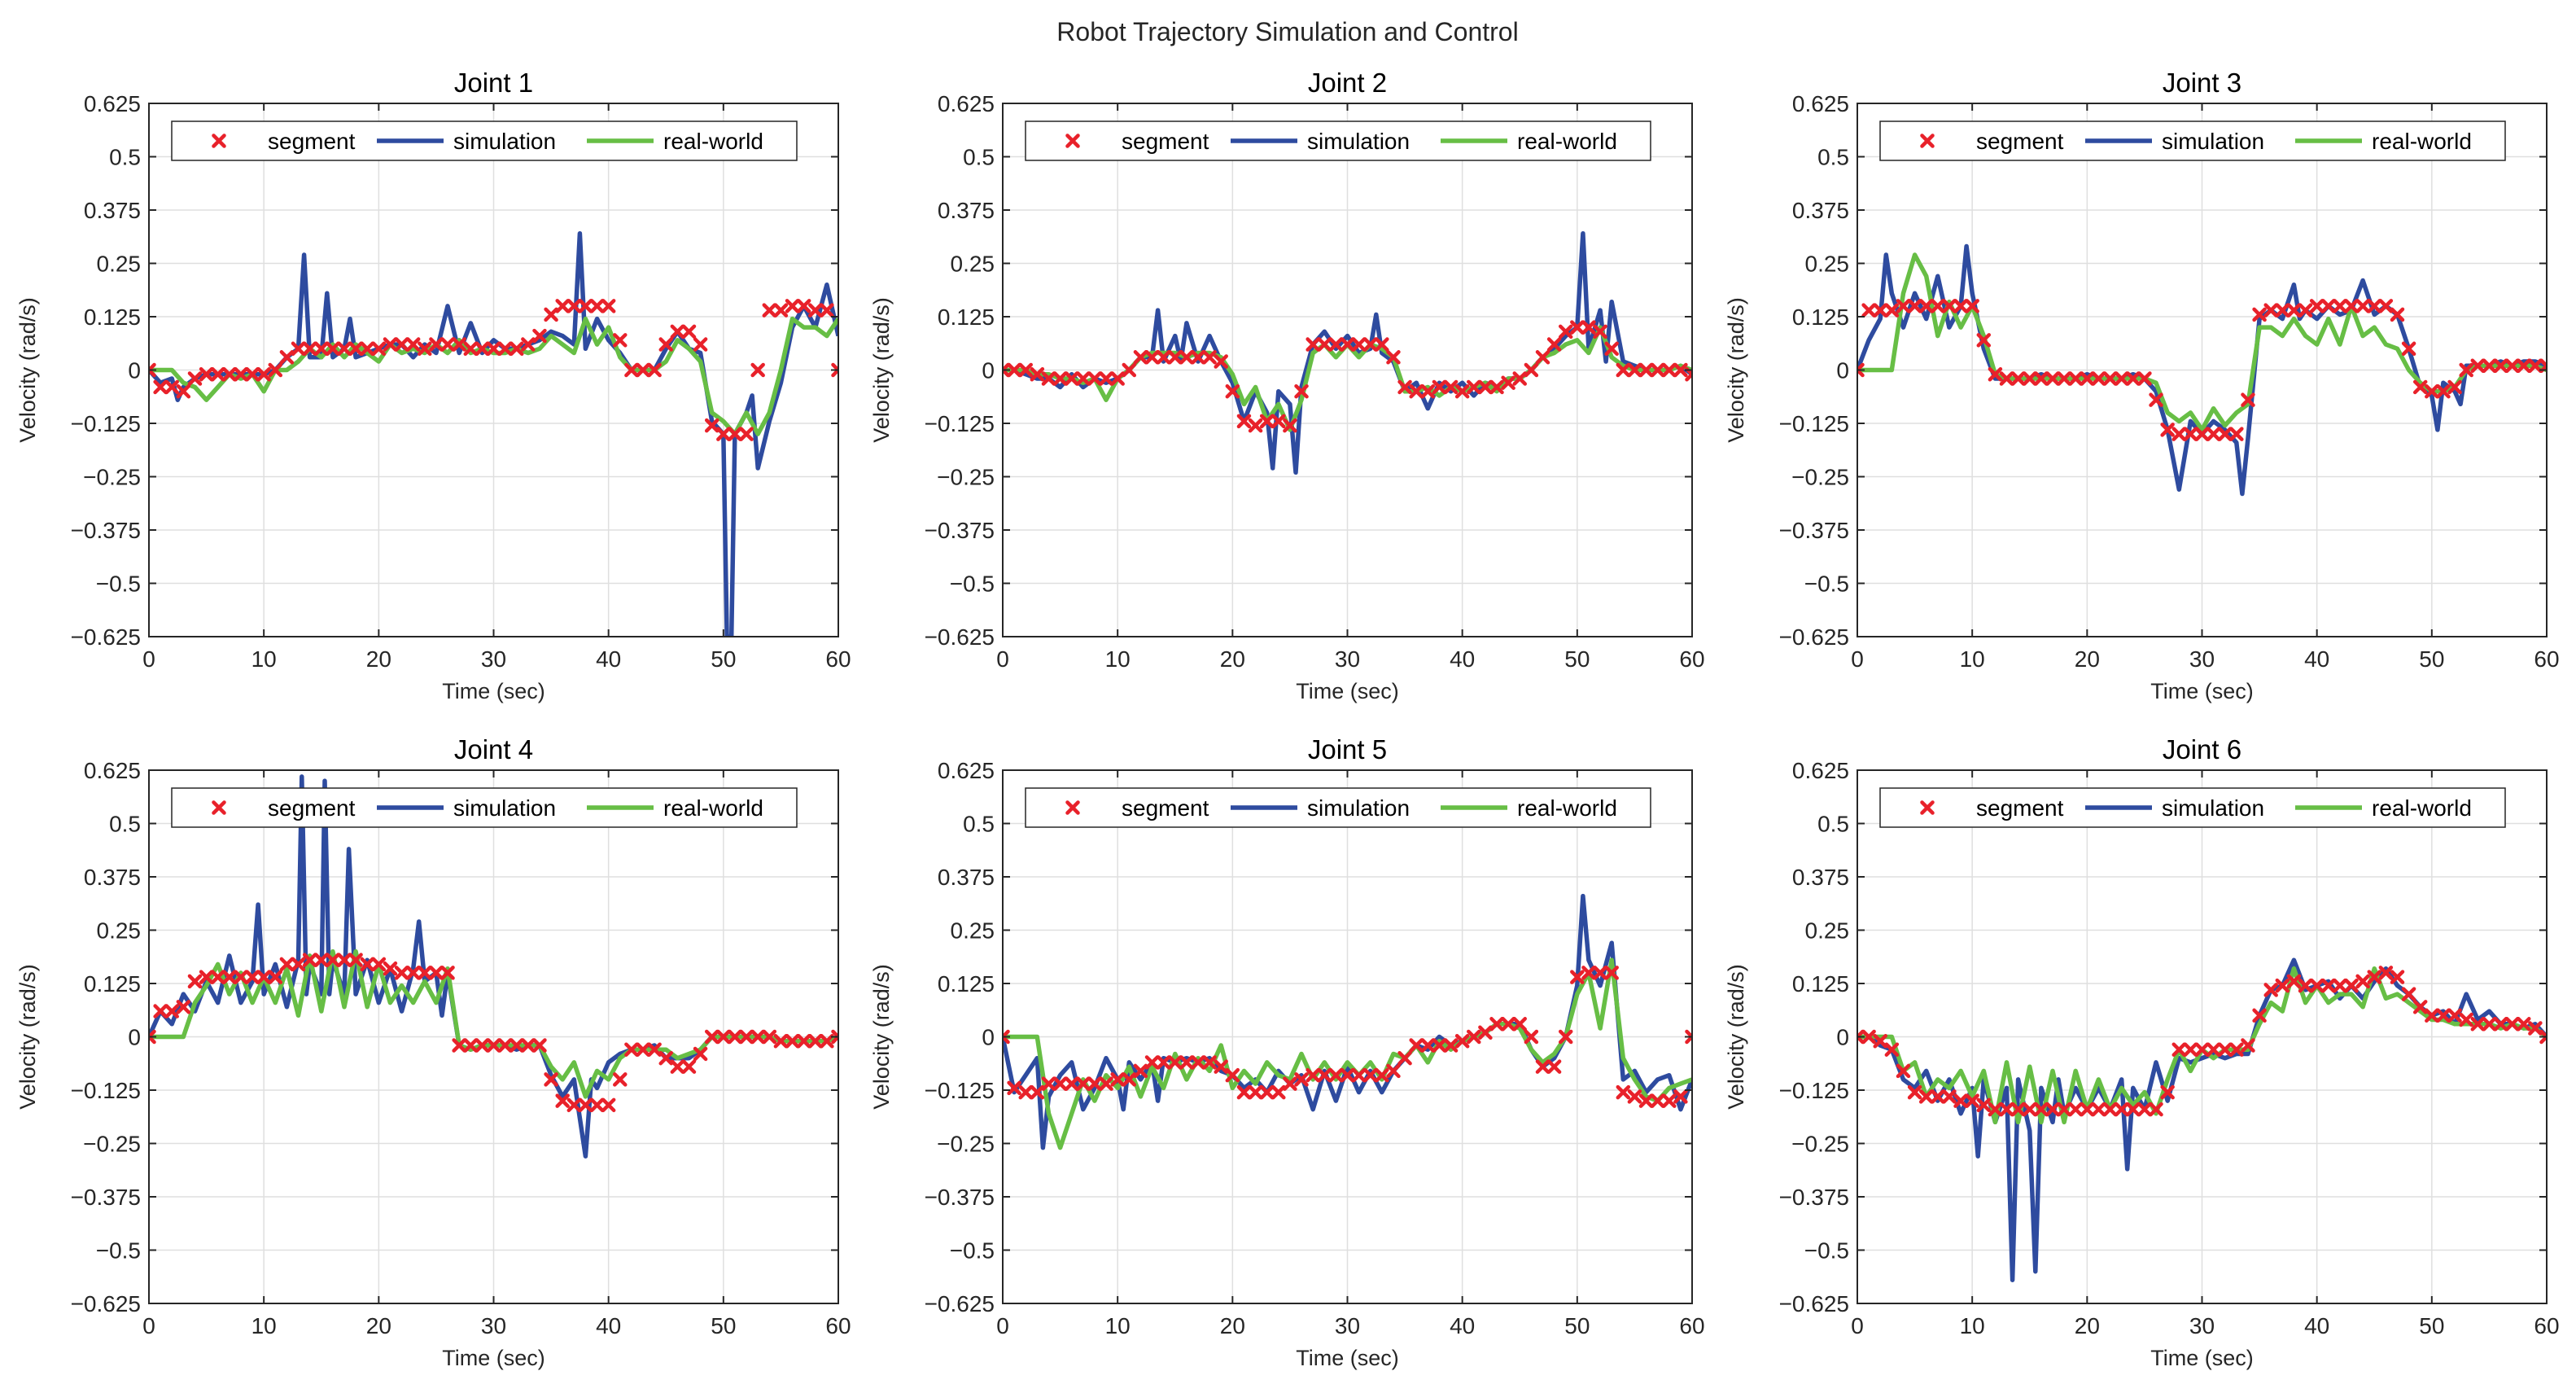  What do you see at coordinates (1827, 584) in the screenshot?
I see `y-tick-label: −0.5` at bounding box center [1827, 584].